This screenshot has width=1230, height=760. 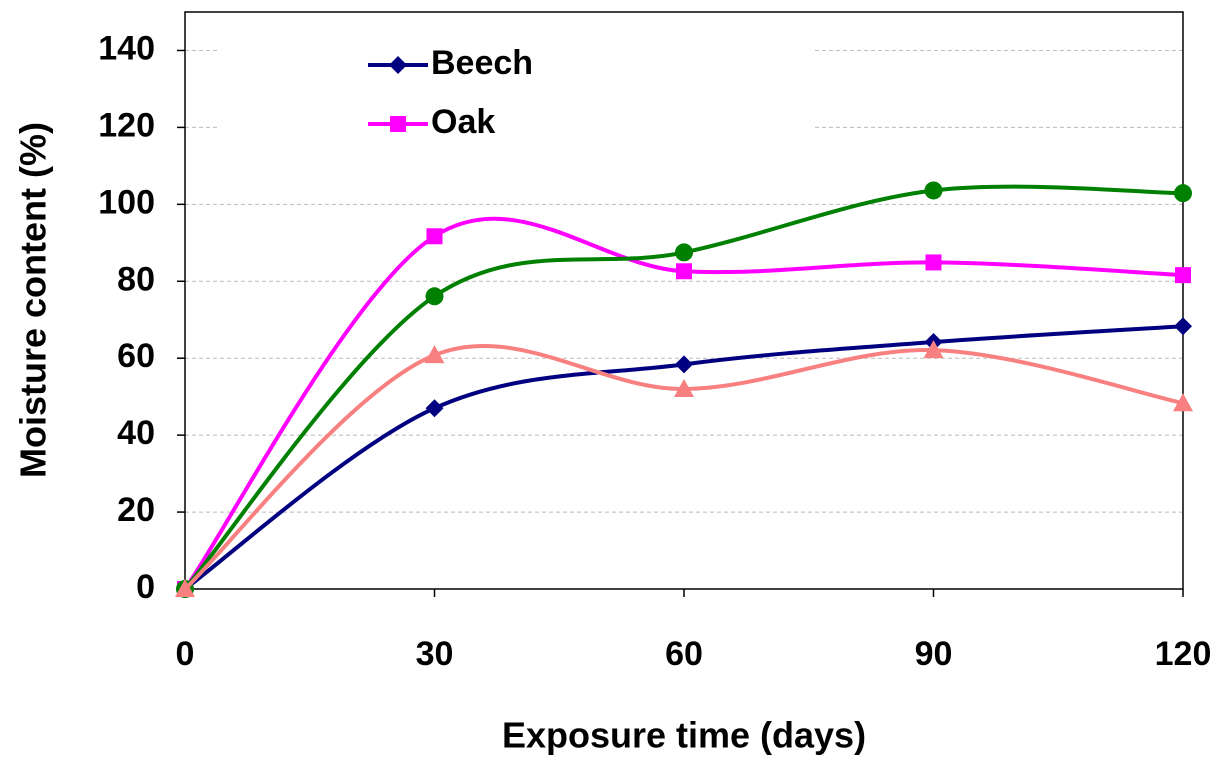 What do you see at coordinates (185, 654) in the screenshot?
I see `x-tick-label: 0` at bounding box center [185, 654].